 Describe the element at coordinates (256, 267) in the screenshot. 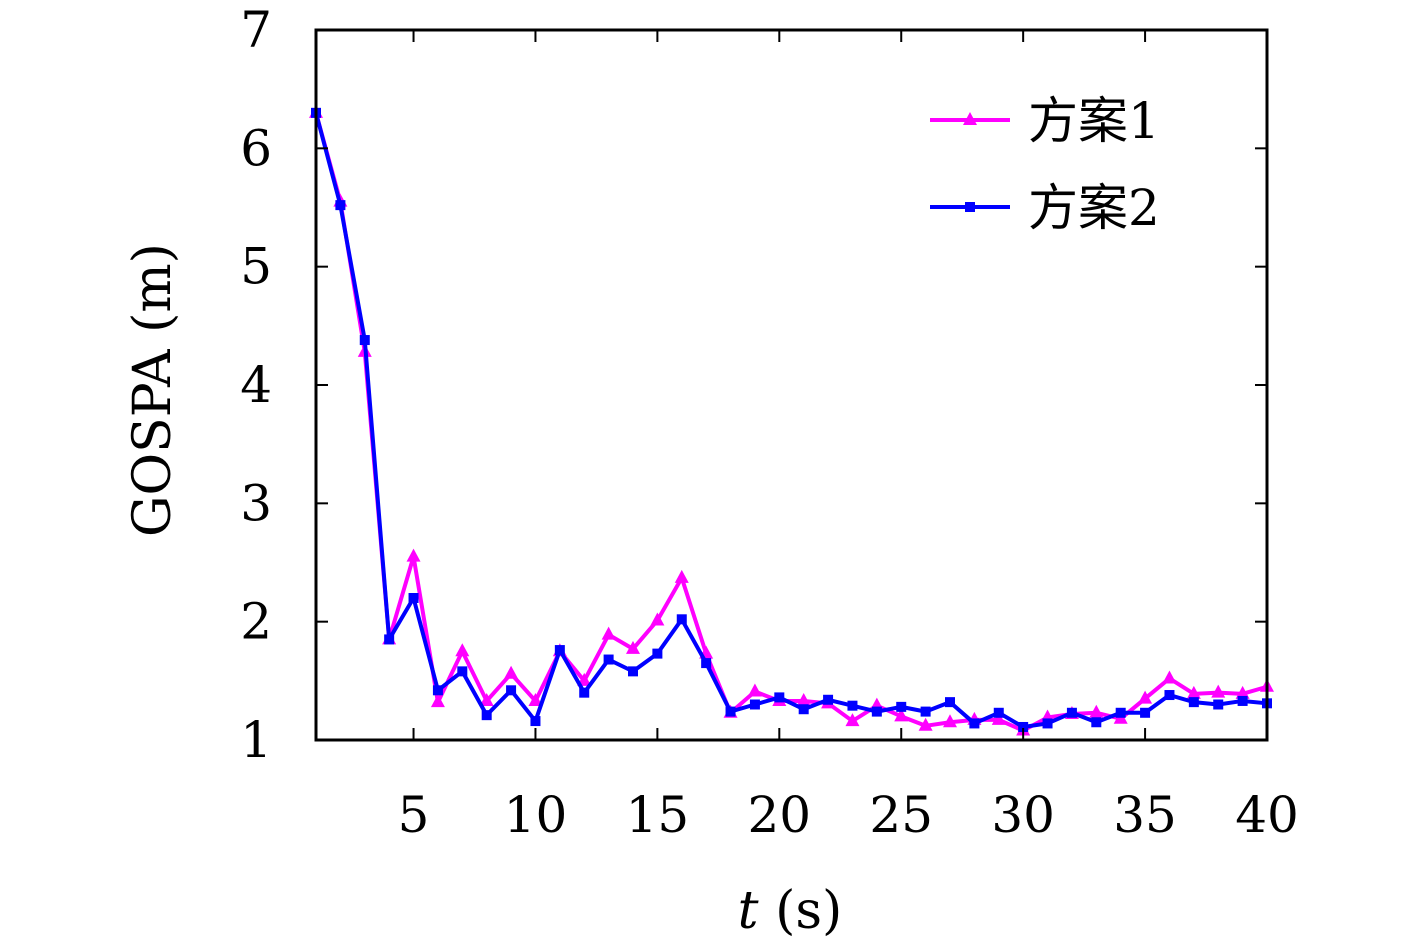

I see `y-tick-label-5: 5` at that location.